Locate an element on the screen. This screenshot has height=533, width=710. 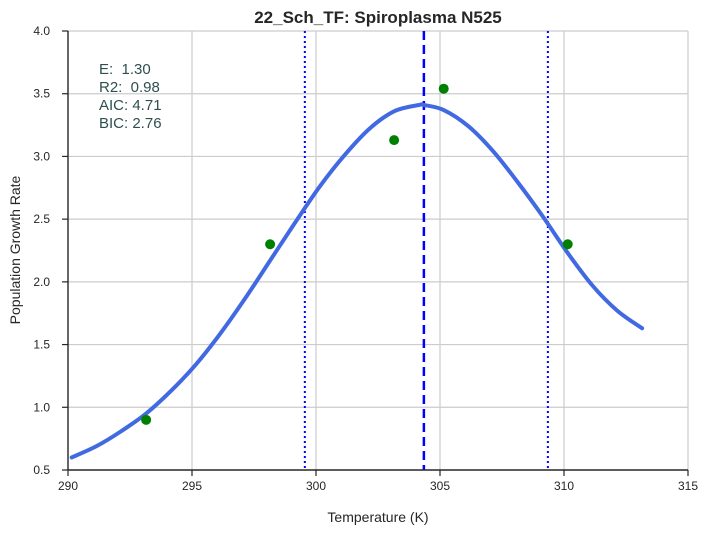
y-axis-label: Population Growth Rate is located at coordinates (15, 249).